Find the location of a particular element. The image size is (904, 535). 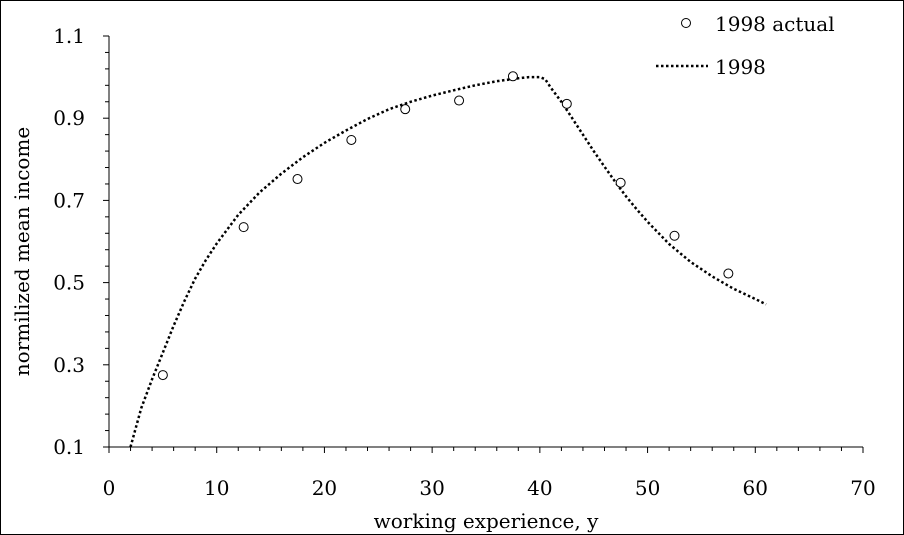

x-tick-label: 20 is located at coordinates (324, 488).